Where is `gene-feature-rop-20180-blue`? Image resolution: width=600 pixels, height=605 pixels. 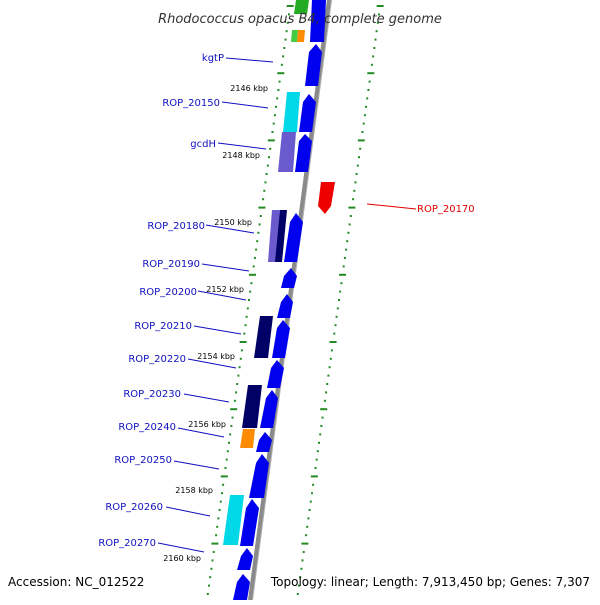 gene-feature-rop-20180-blue is located at coordinates (293, 237).